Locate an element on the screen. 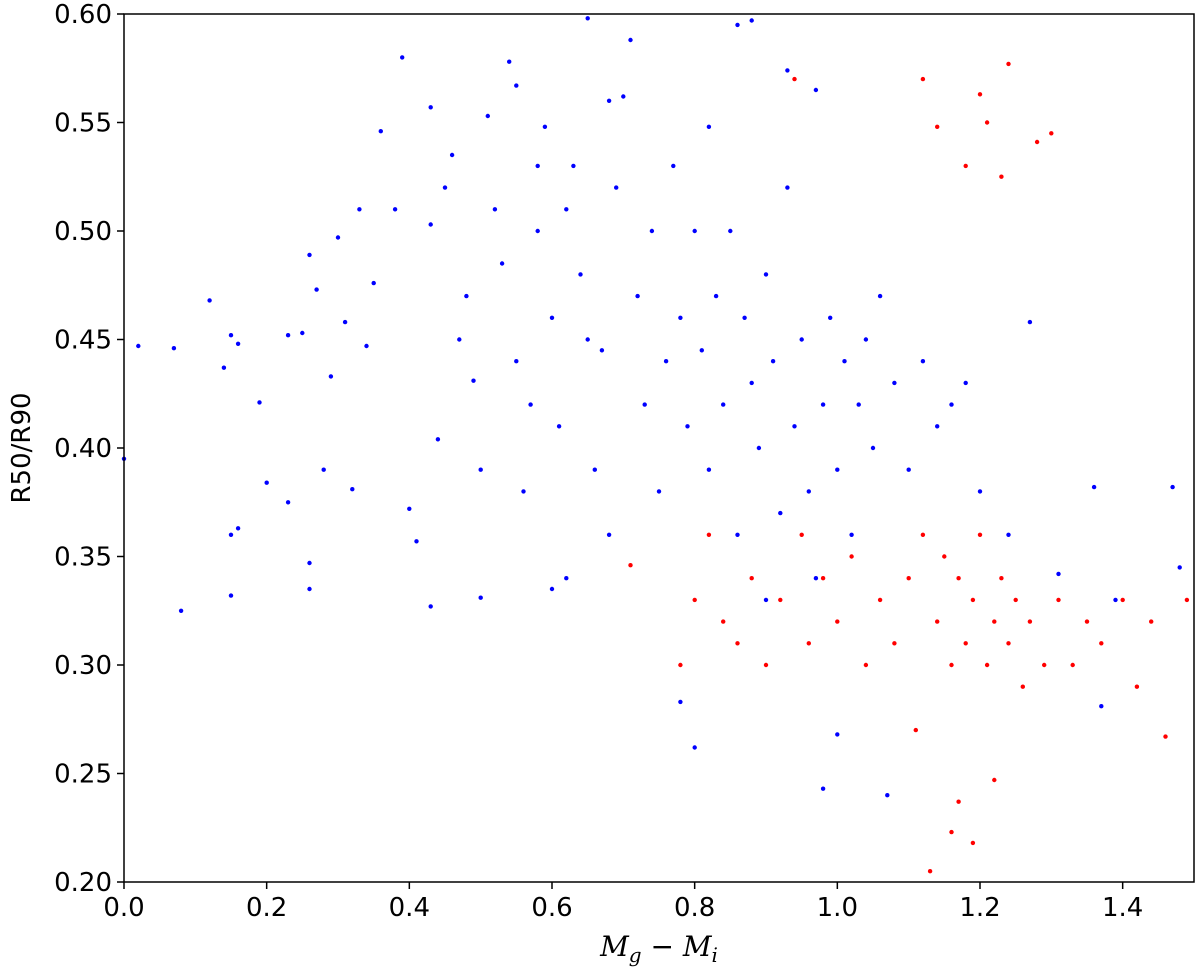 The height and width of the screenshot is (972, 1200). x-tick-label: 0.4 is located at coordinates (409, 908).